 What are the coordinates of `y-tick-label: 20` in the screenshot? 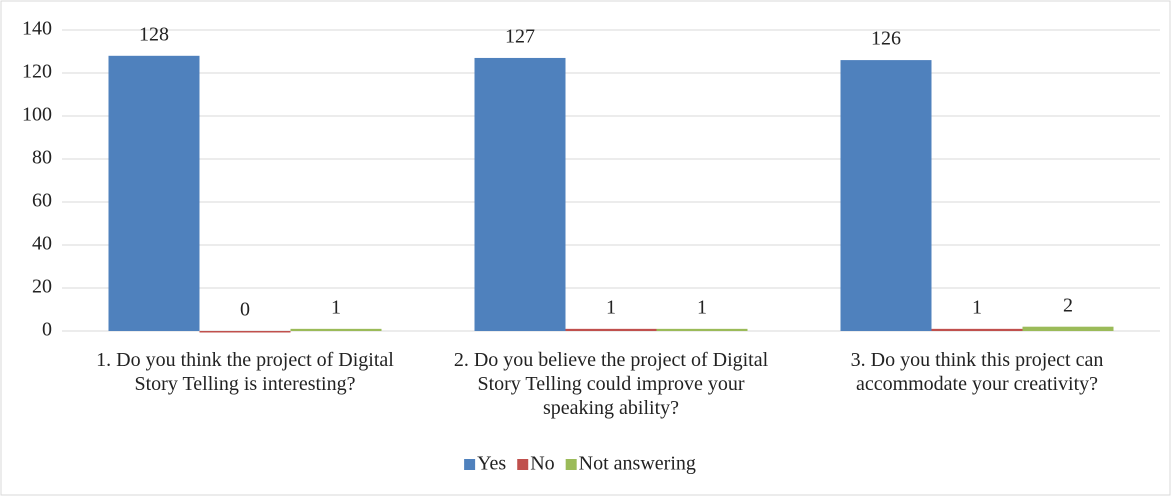 It's located at (42, 287).